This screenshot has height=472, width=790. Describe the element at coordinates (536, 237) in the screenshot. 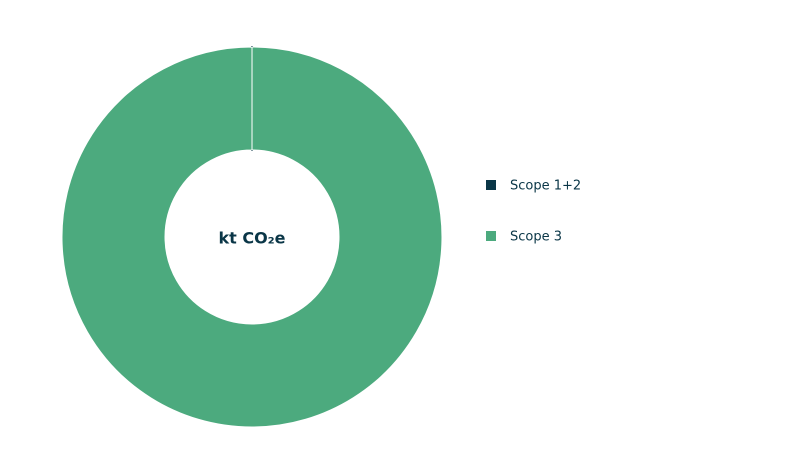

I see `legend-label: Scope 3` at that location.